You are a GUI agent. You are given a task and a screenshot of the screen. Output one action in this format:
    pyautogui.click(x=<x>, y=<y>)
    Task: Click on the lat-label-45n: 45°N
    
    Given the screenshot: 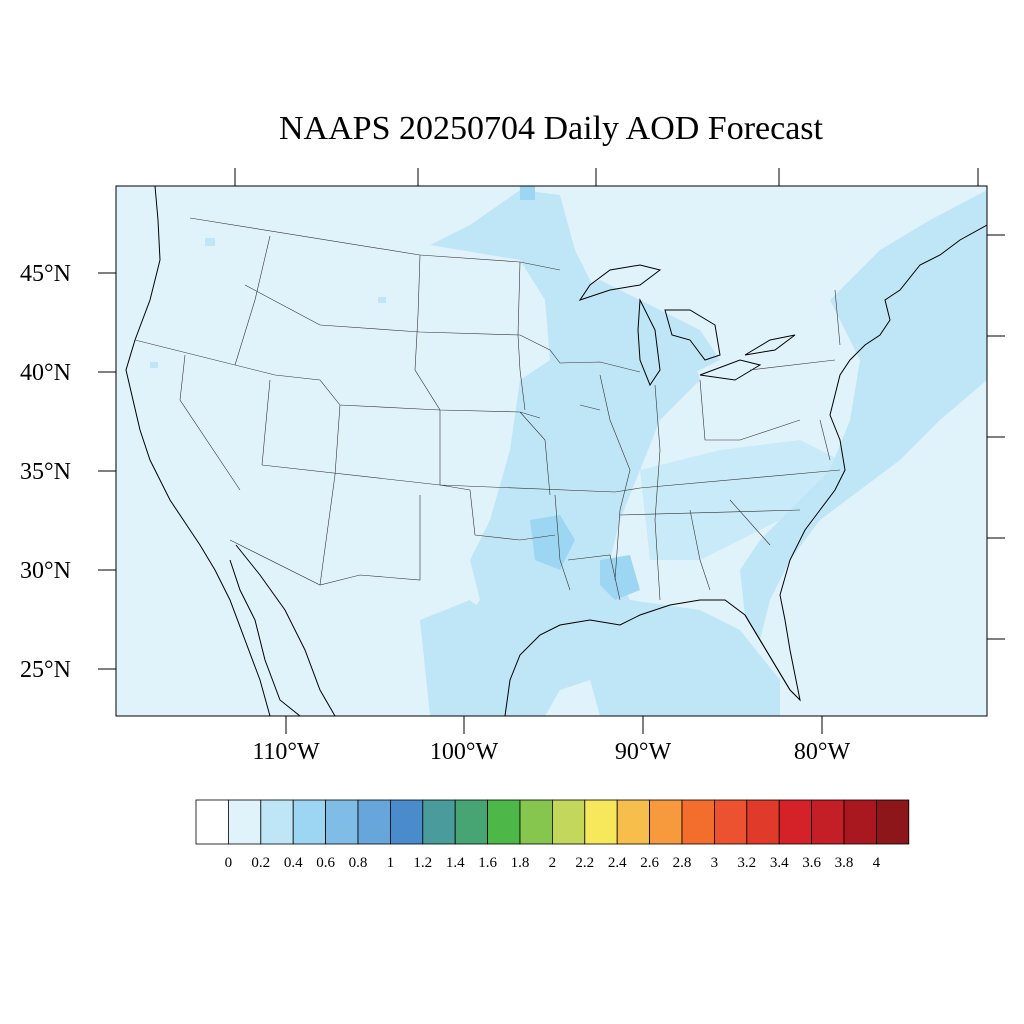 What is the action you would take?
    pyautogui.click(x=45, y=274)
    